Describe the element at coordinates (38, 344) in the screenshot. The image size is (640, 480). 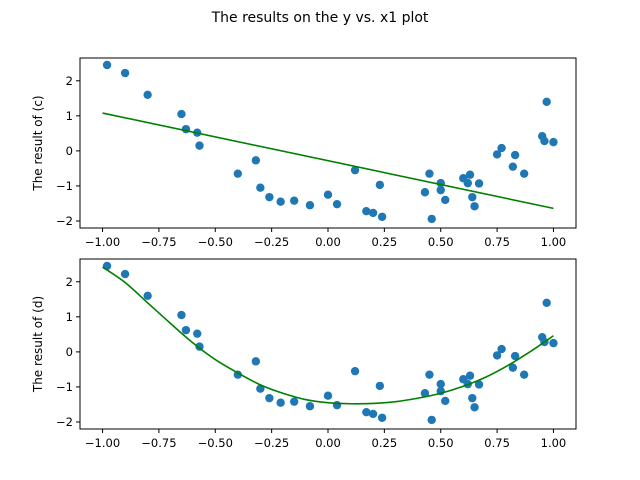
I see `y-axis-label: The result of (d)` at that location.